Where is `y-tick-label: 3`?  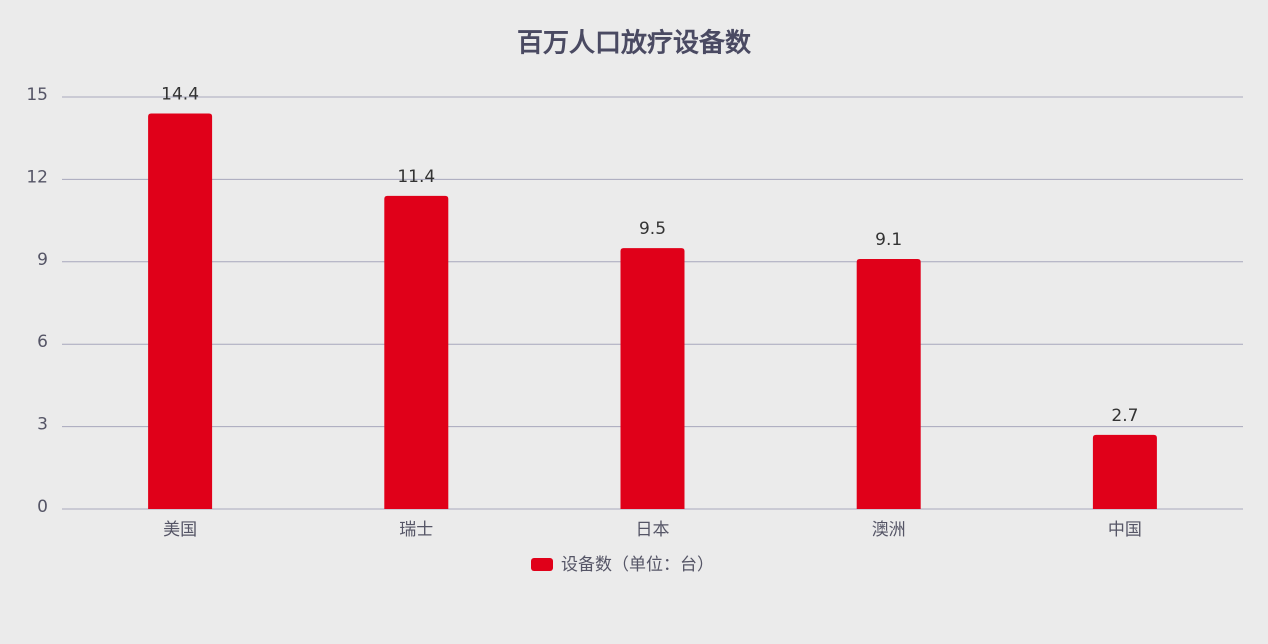 y-tick-label: 3 is located at coordinates (42, 425).